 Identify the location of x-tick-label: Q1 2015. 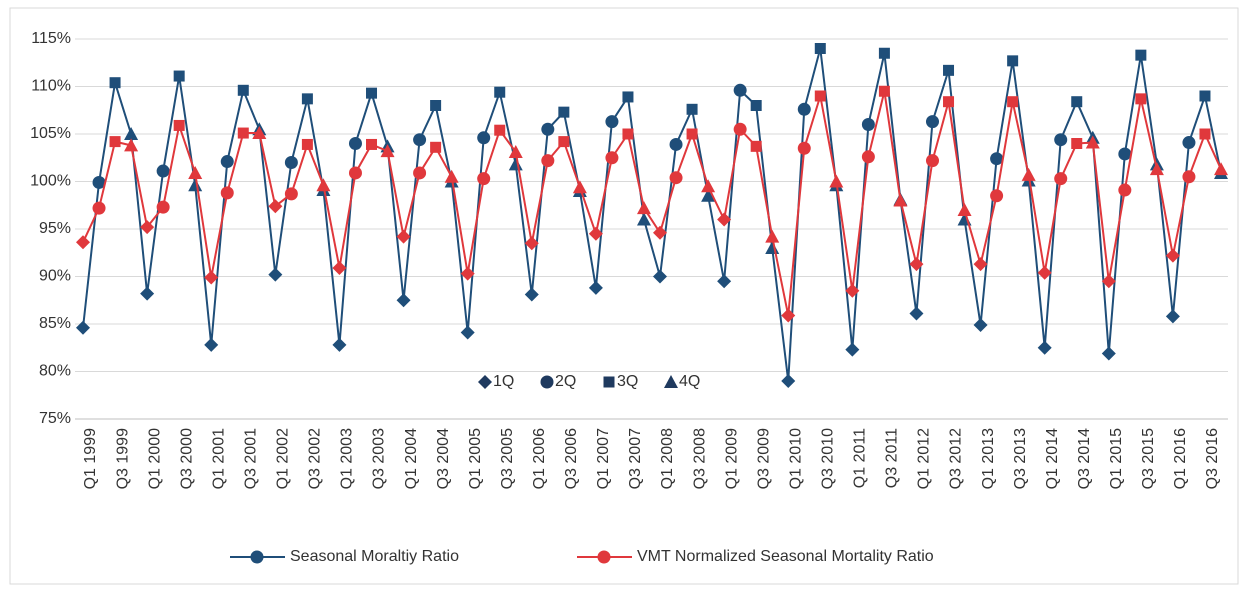
(1116, 458).